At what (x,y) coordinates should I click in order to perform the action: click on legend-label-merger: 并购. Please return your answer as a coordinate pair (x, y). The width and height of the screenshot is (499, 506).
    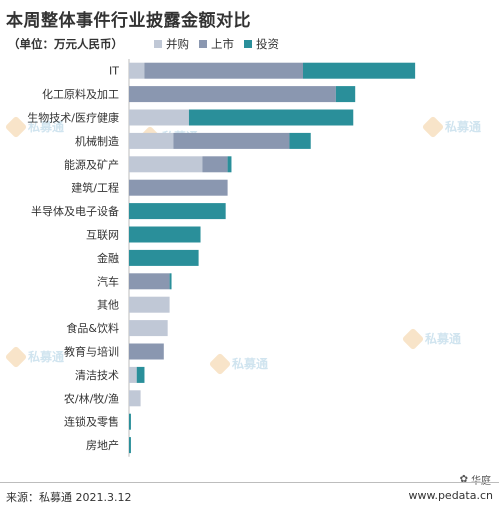
    Looking at the image, I should click on (177, 44).